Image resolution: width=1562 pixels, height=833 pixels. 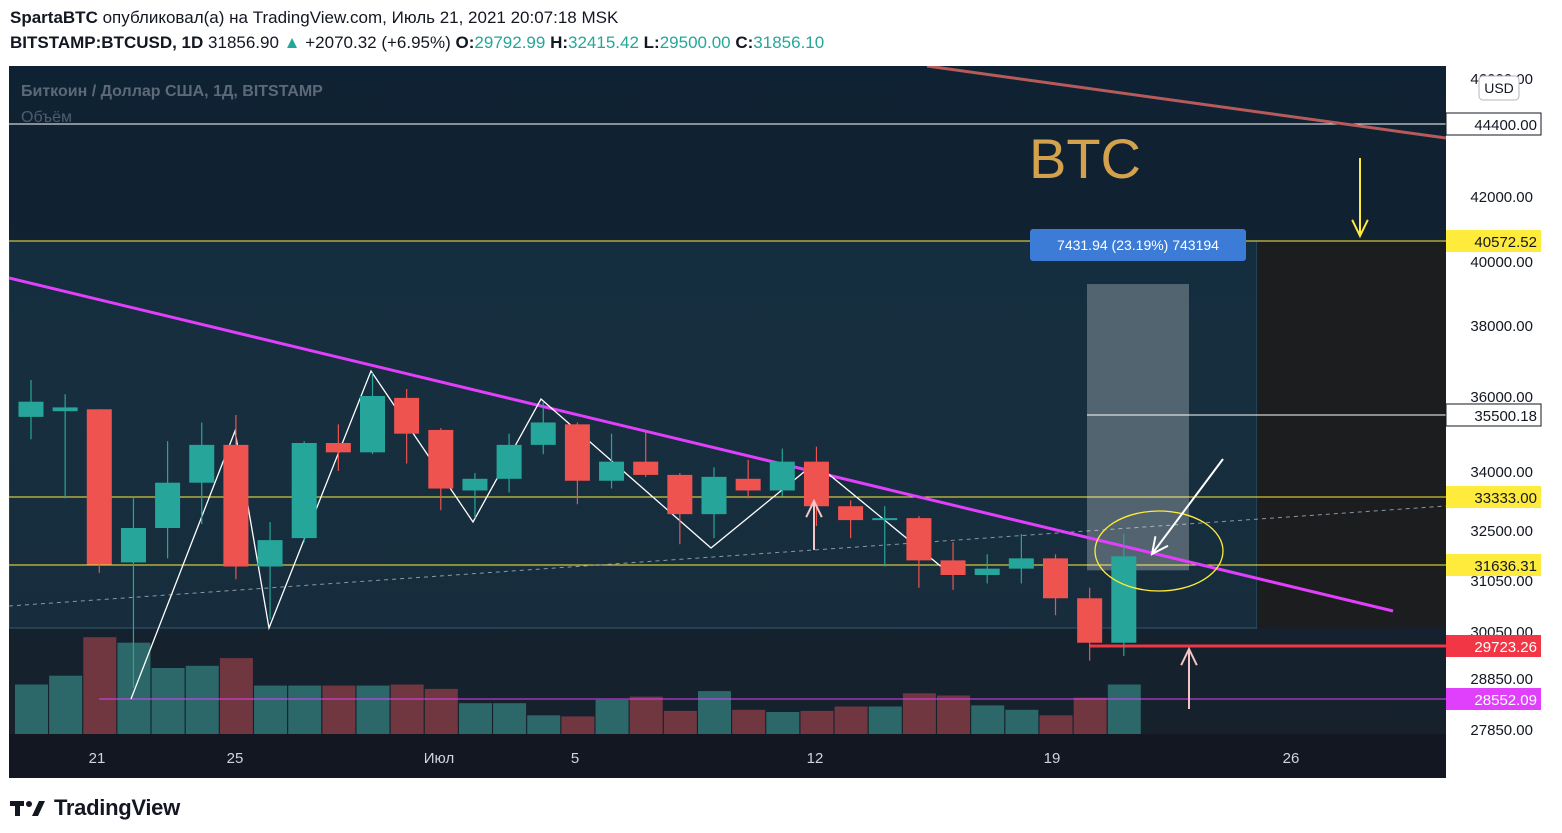 What do you see at coordinates (243, 42) in the screenshot?
I see `last-price: 31856.90` at bounding box center [243, 42].